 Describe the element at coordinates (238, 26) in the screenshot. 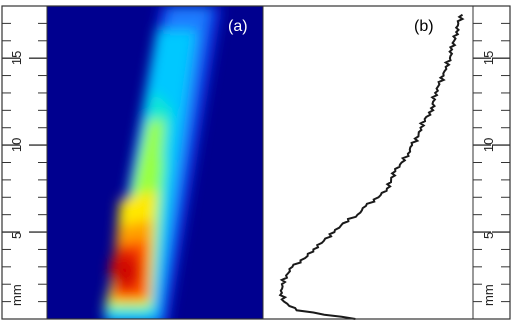

I see `panel-a-label: (a)` at that location.